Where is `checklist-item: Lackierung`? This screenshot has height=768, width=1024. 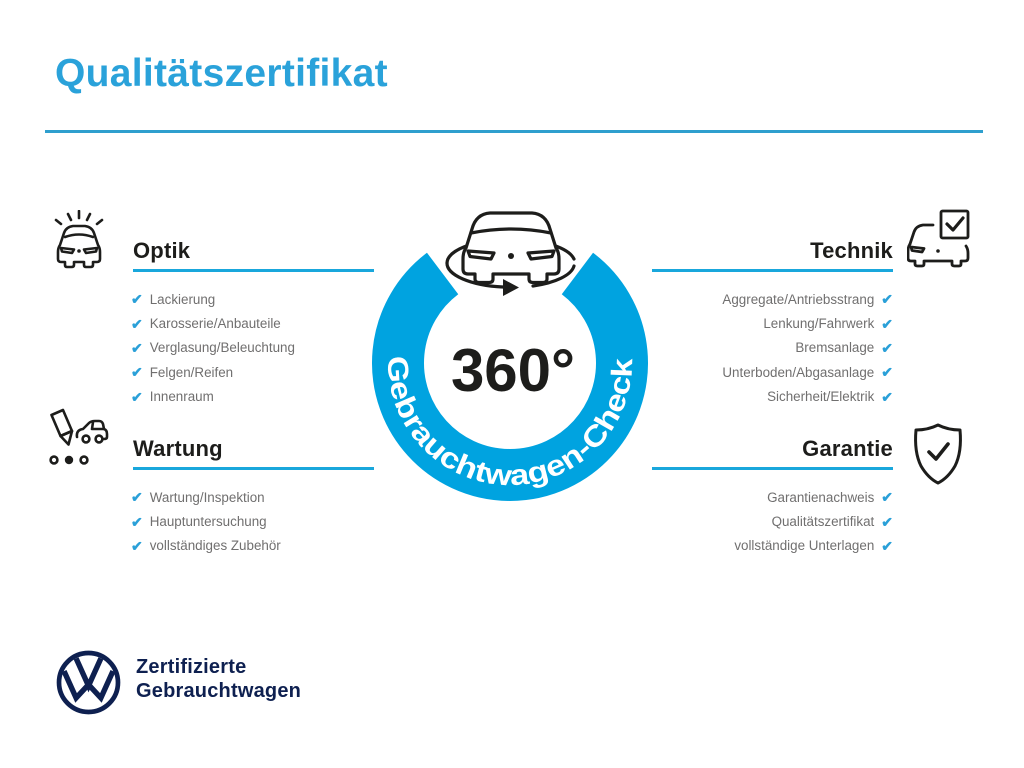 checklist-item: Lackierung is located at coordinates (213, 299).